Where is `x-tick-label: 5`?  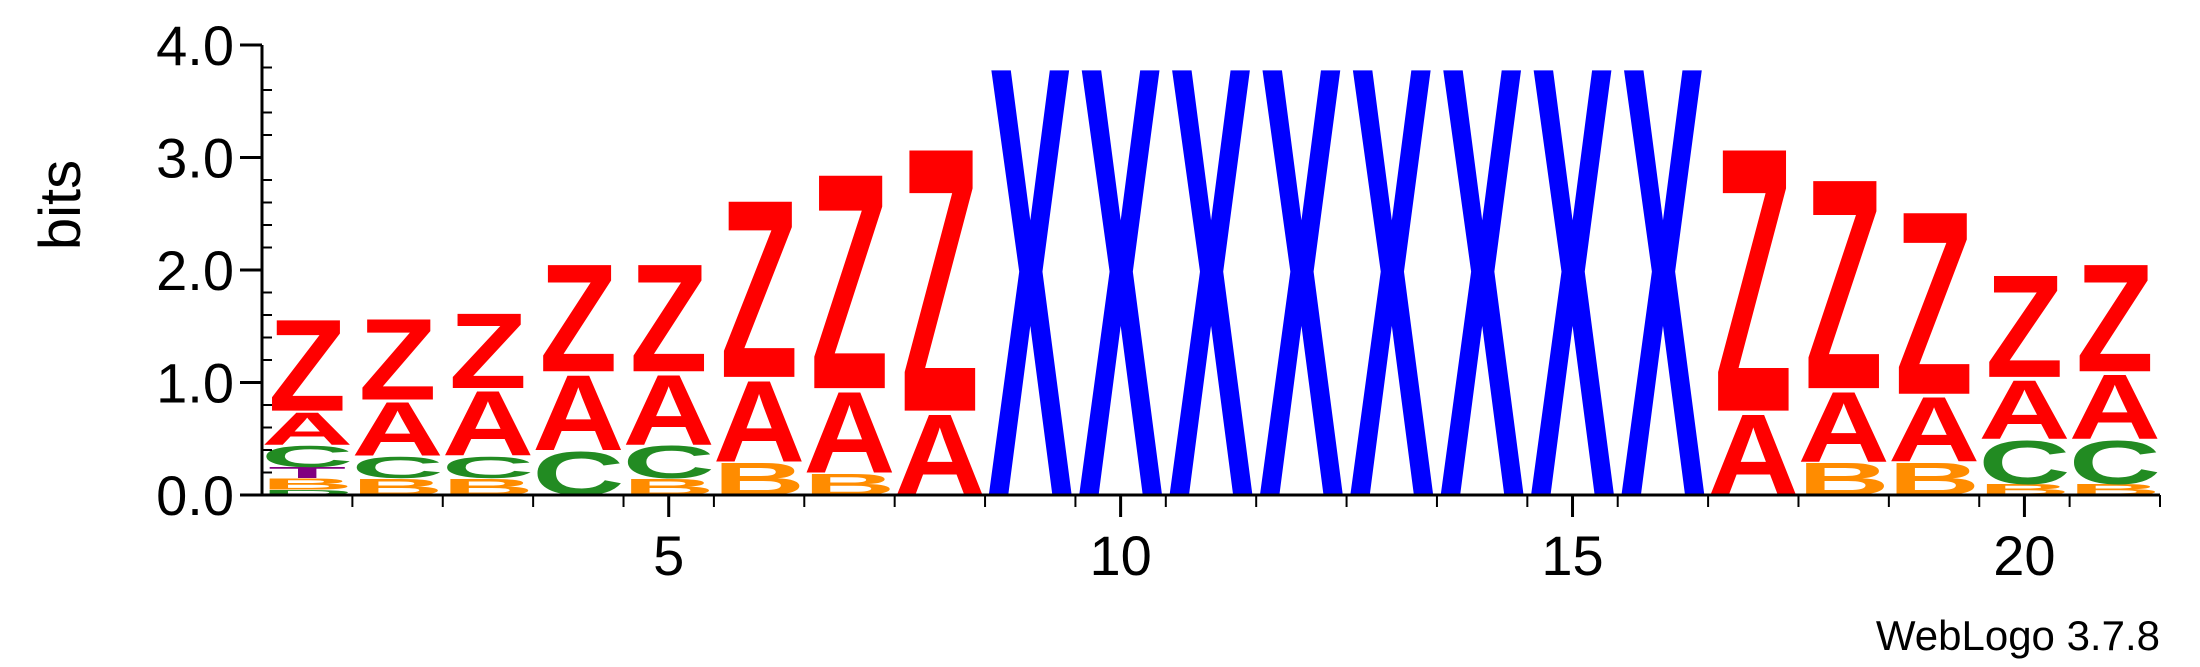 x-tick-label: 5 is located at coordinates (668, 555).